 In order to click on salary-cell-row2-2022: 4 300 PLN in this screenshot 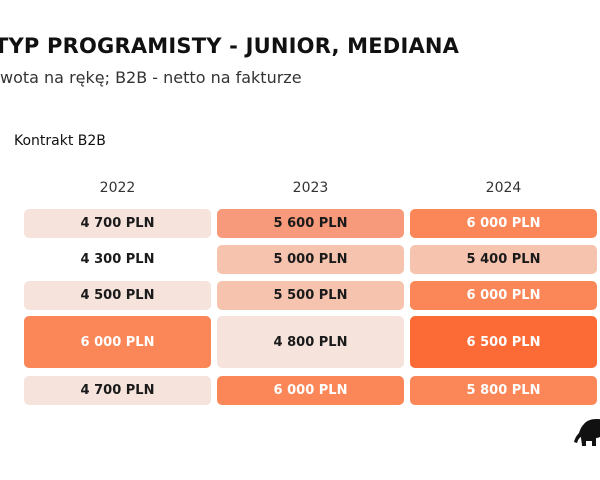, I will do `click(117, 259)`.